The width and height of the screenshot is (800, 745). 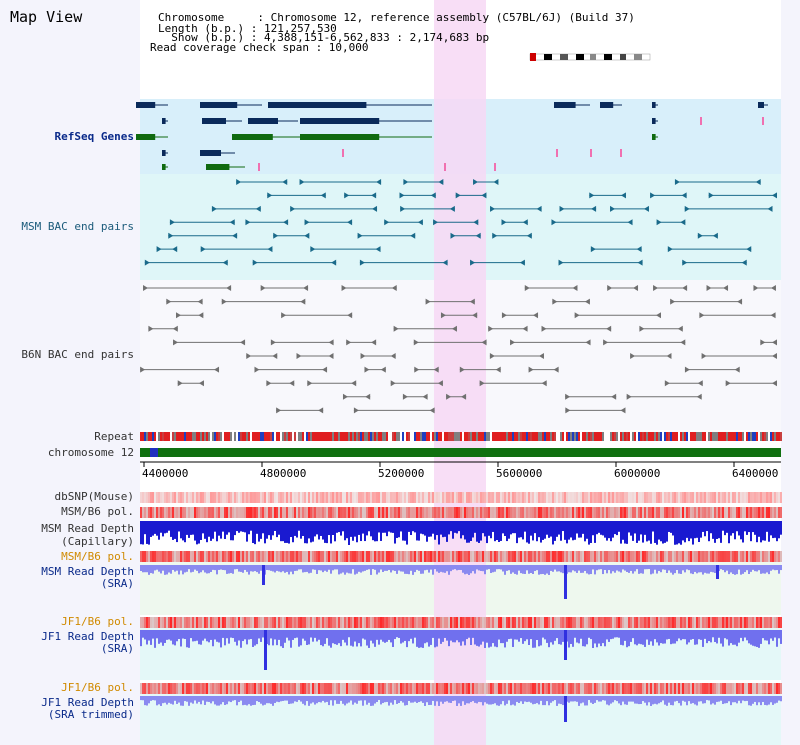 What do you see at coordinates (77, 226) in the screenshot?
I see `msm-bac-label: MSM BAC end pairs` at bounding box center [77, 226].